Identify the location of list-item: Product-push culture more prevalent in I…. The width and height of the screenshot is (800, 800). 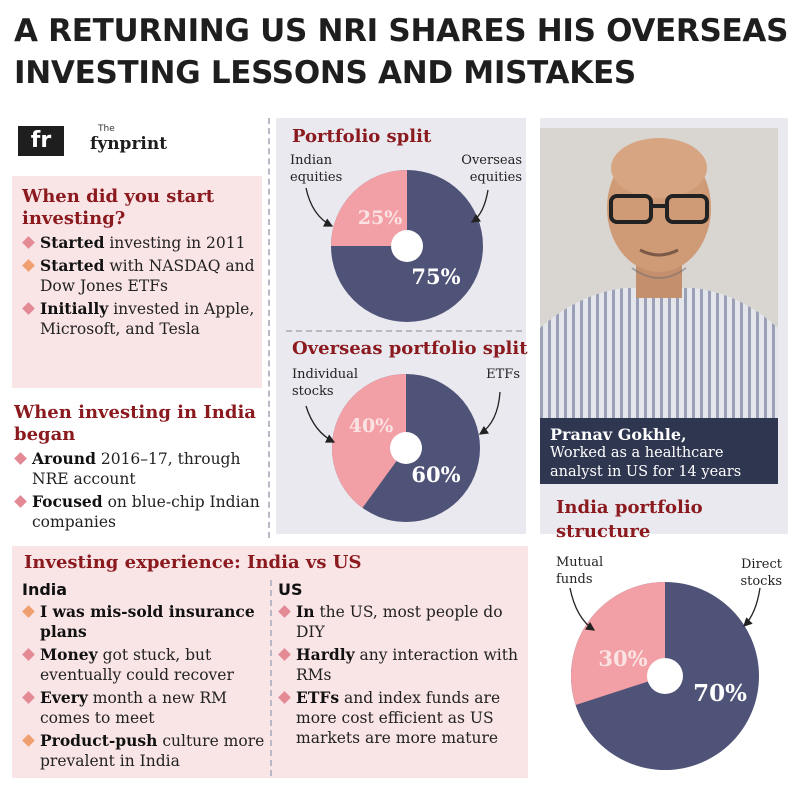
(144, 751).